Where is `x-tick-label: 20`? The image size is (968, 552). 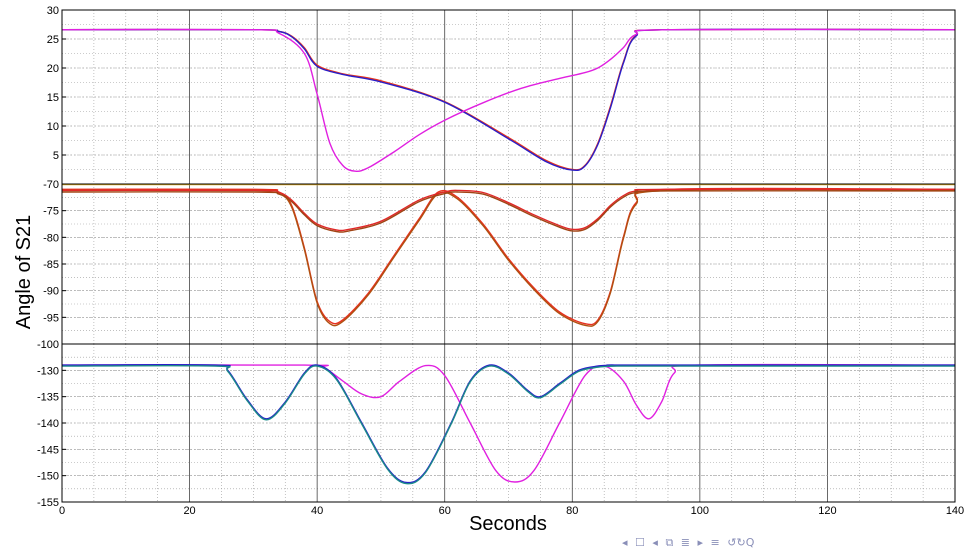
x-tick-label: 20 is located at coordinates (189, 511).